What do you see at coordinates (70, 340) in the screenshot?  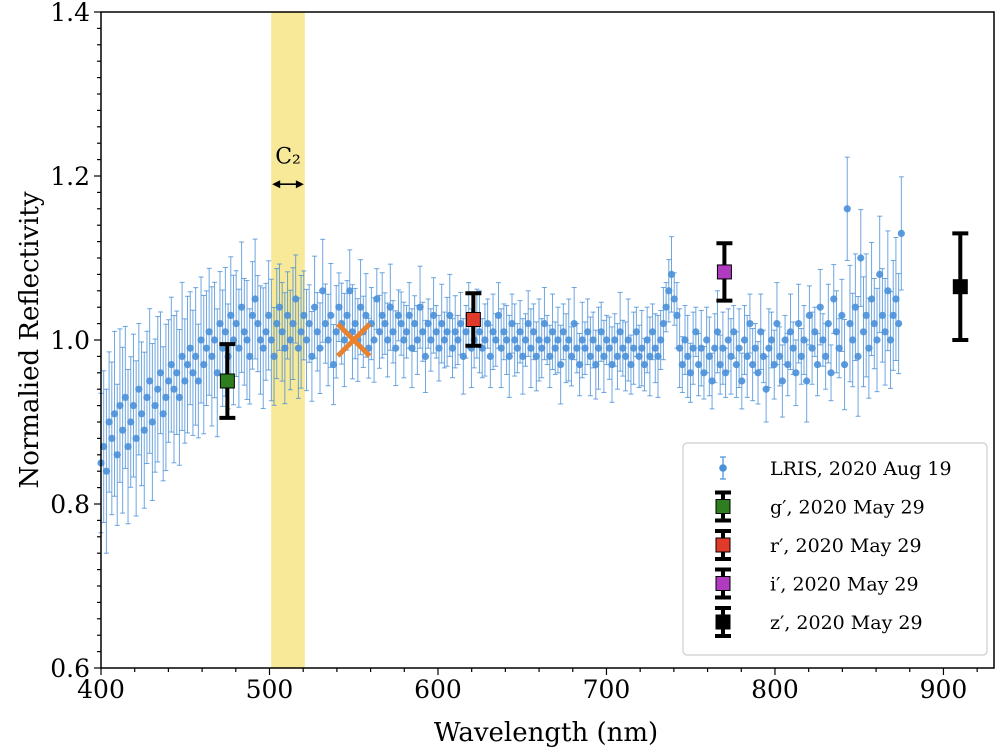 I see `y-tick-label: 1.0` at bounding box center [70, 340].